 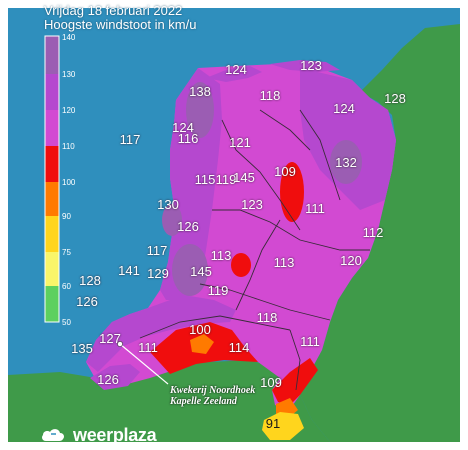 What do you see at coordinates (129, 270) in the screenshot?
I see `station-value: 141` at bounding box center [129, 270].